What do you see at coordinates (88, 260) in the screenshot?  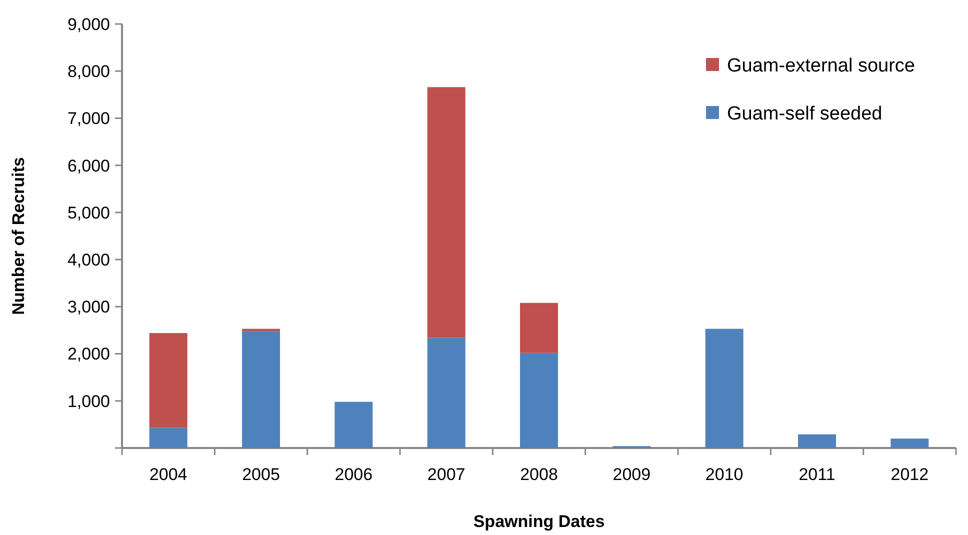 I see `y-tick-label: 4,000` at bounding box center [88, 260].